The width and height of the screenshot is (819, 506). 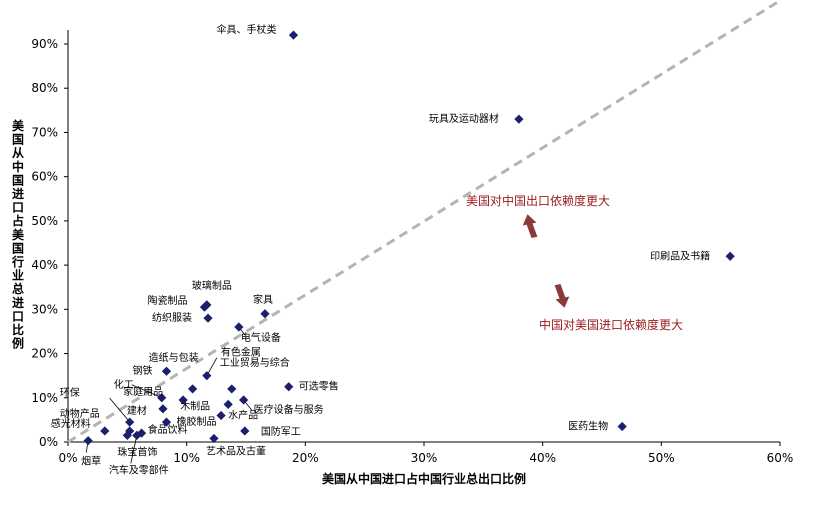 What do you see at coordinates (44, 88) in the screenshot?
I see `y-tick-label: 80%` at bounding box center [44, 88].